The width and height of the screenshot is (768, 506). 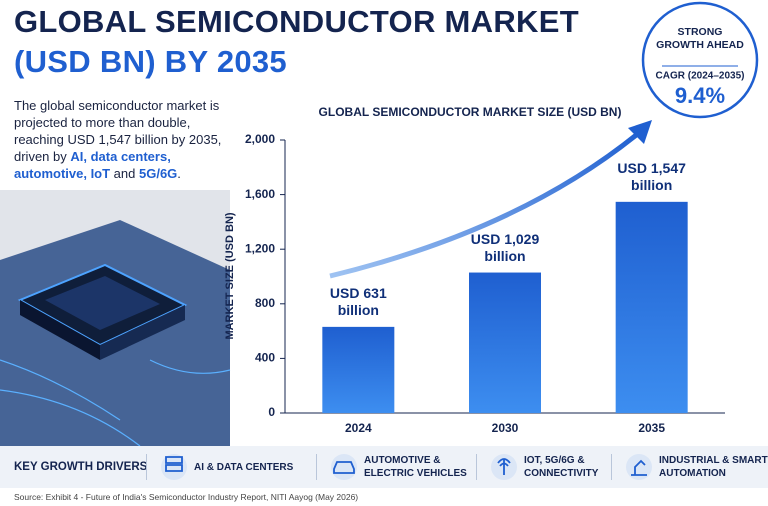 What do you see at coordinates (150, 61) in the screenshot?
I see `title-line2: (USD BN) BY 2035` at bounding box center [150, 61].